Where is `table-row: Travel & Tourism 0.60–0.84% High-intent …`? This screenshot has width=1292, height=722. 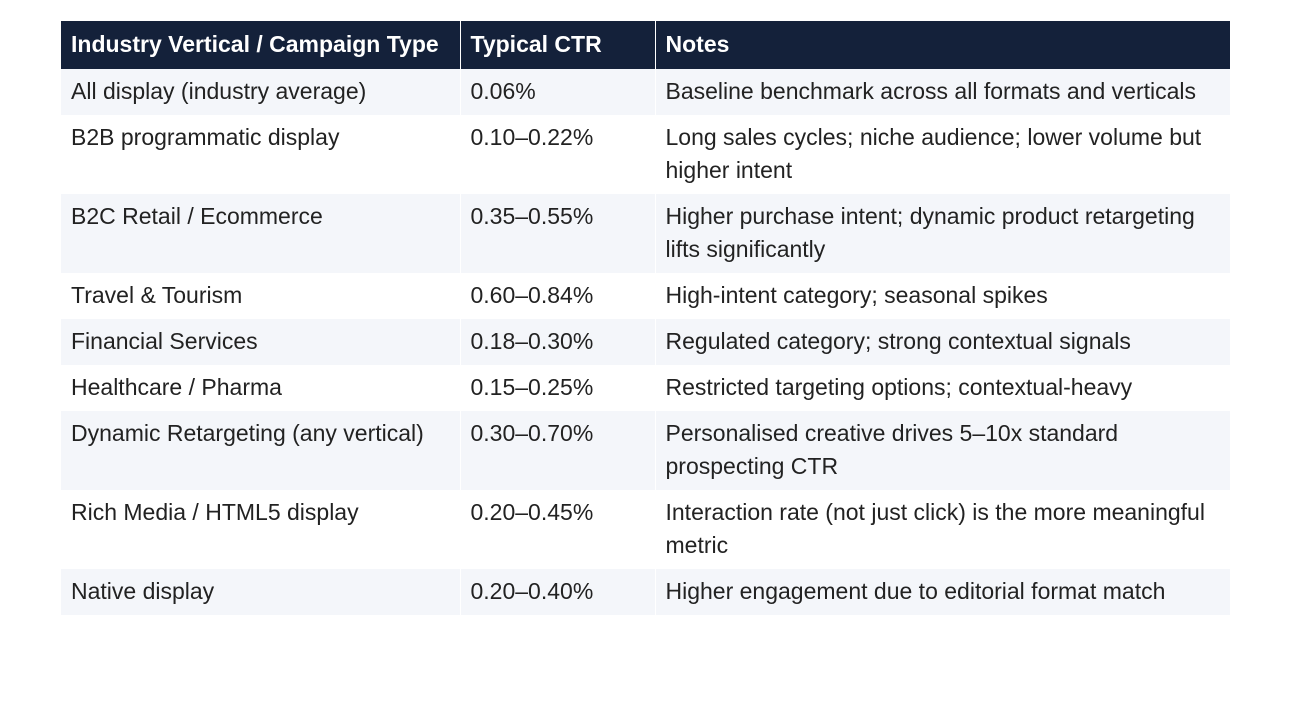 table-row: Travel & Tourism 0.60–0.84% High-intent … is located at coordinates (645, 296).